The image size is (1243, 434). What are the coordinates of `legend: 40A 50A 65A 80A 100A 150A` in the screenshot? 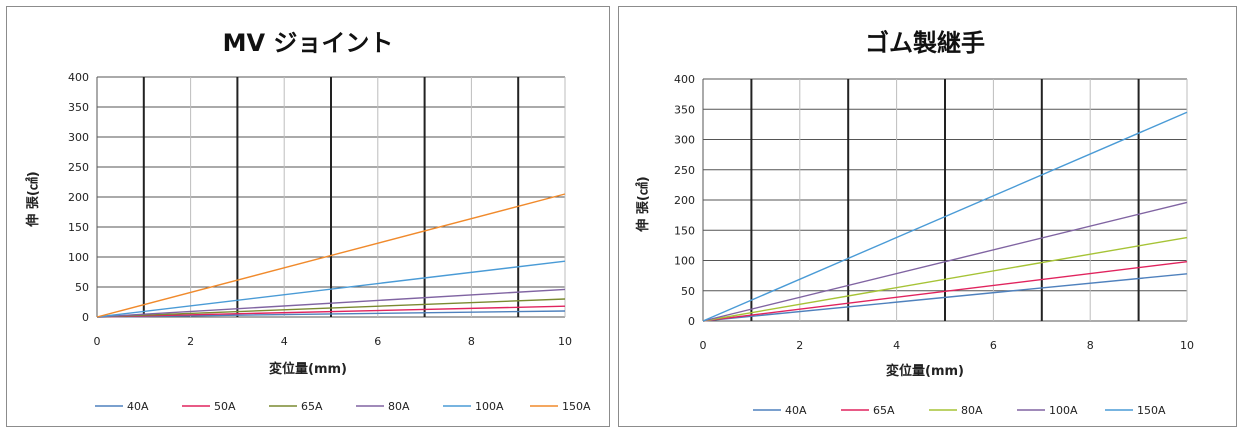 It's located at (343, 406).